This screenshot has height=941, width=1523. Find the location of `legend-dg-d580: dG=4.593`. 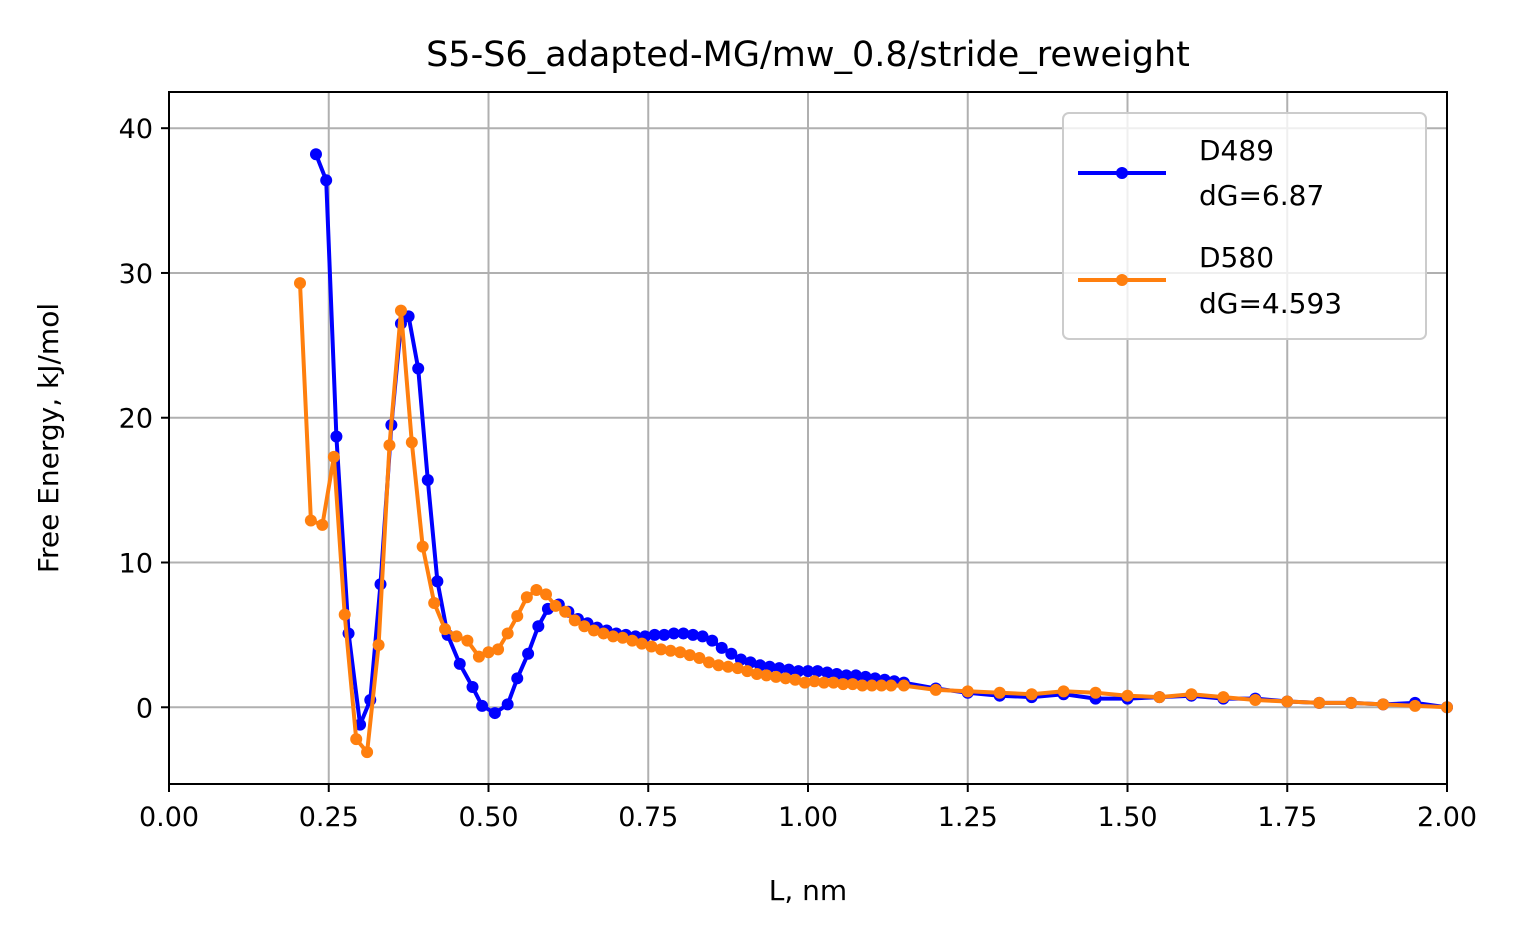

legend-dg-d580: dG=4.593 is located at coordinates (1270, 303).